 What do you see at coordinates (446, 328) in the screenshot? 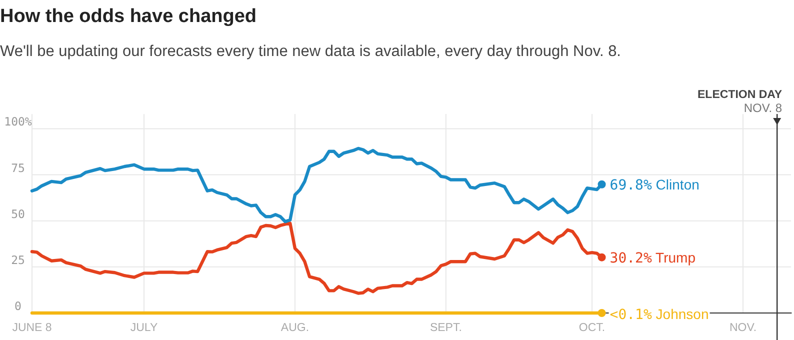
I see `x-tick-label: SEPT.` at bounding box center [446, 328].